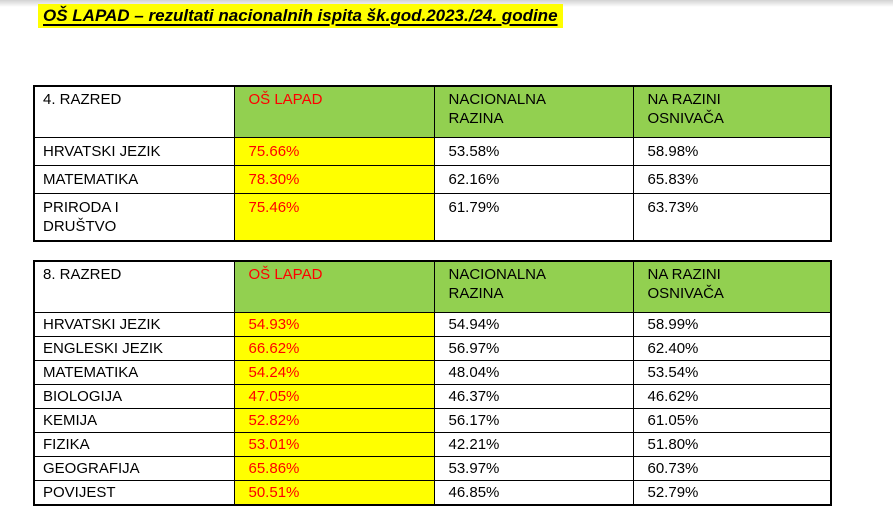  I want to click on school-result-cell: 52.82%, so click(334, 420).